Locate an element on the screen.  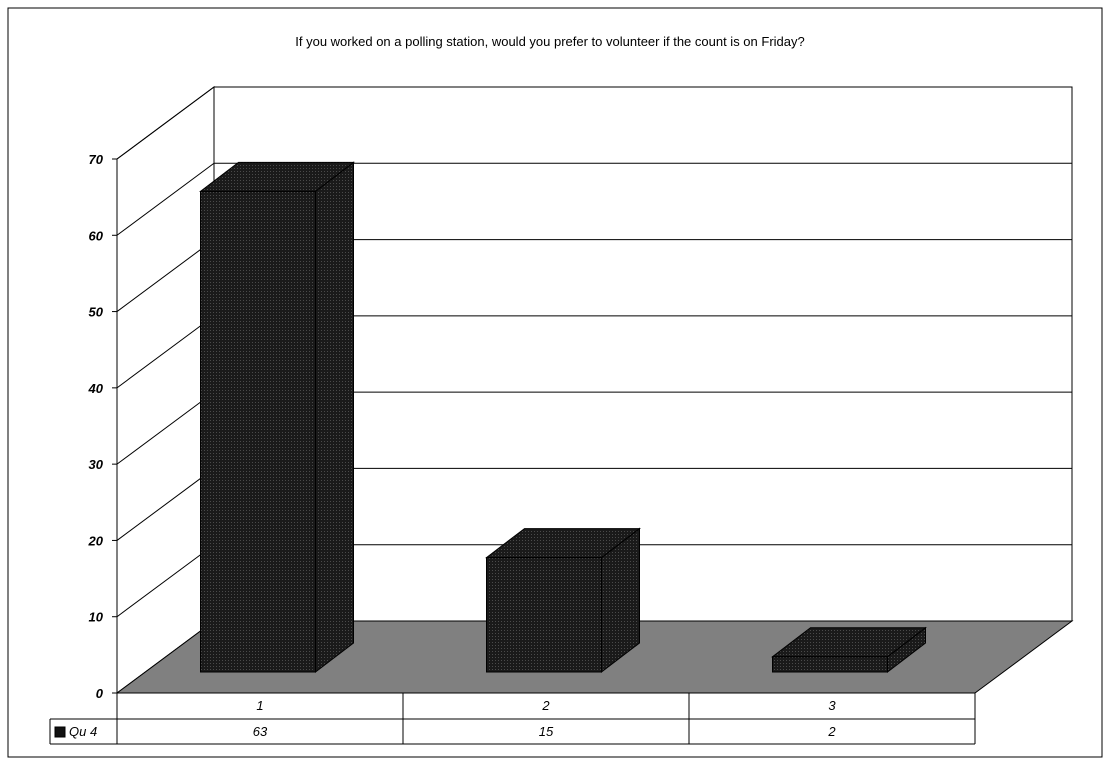
side-wall is located at coordinates (165, 390).